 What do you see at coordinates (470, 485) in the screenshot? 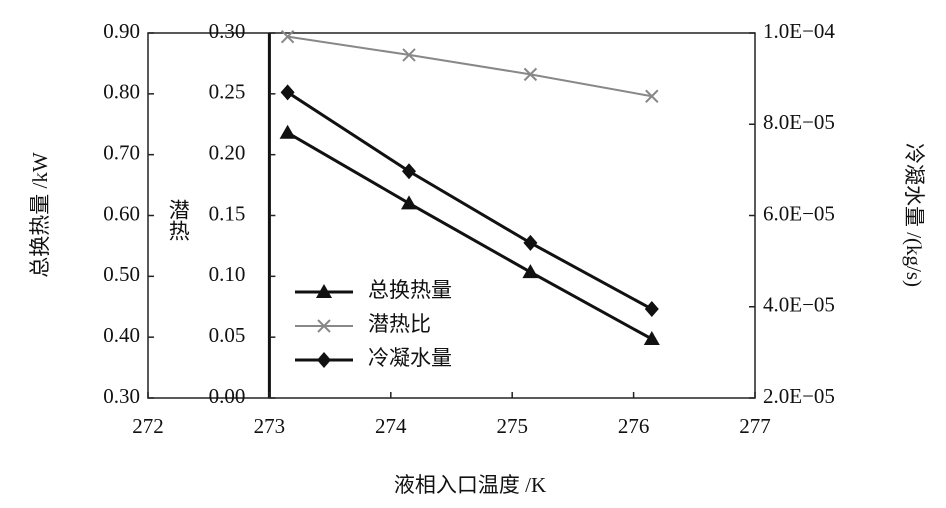
I see `x-axis-label: 液相入口温度 /K` at bounding box center [470, 485].